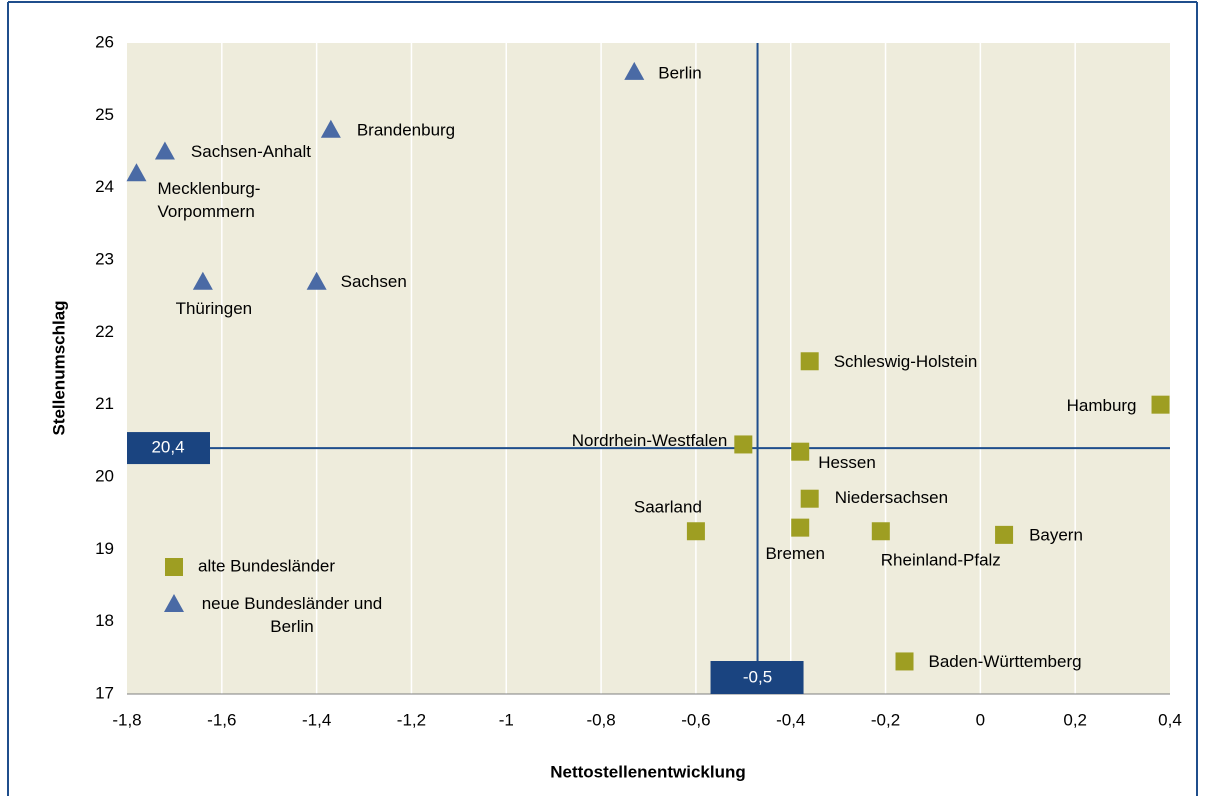 The image size is (1205, 796). Describe the element at coordinates (795, 553) in the screenshot. I see `point-label: Bremen` at that location.